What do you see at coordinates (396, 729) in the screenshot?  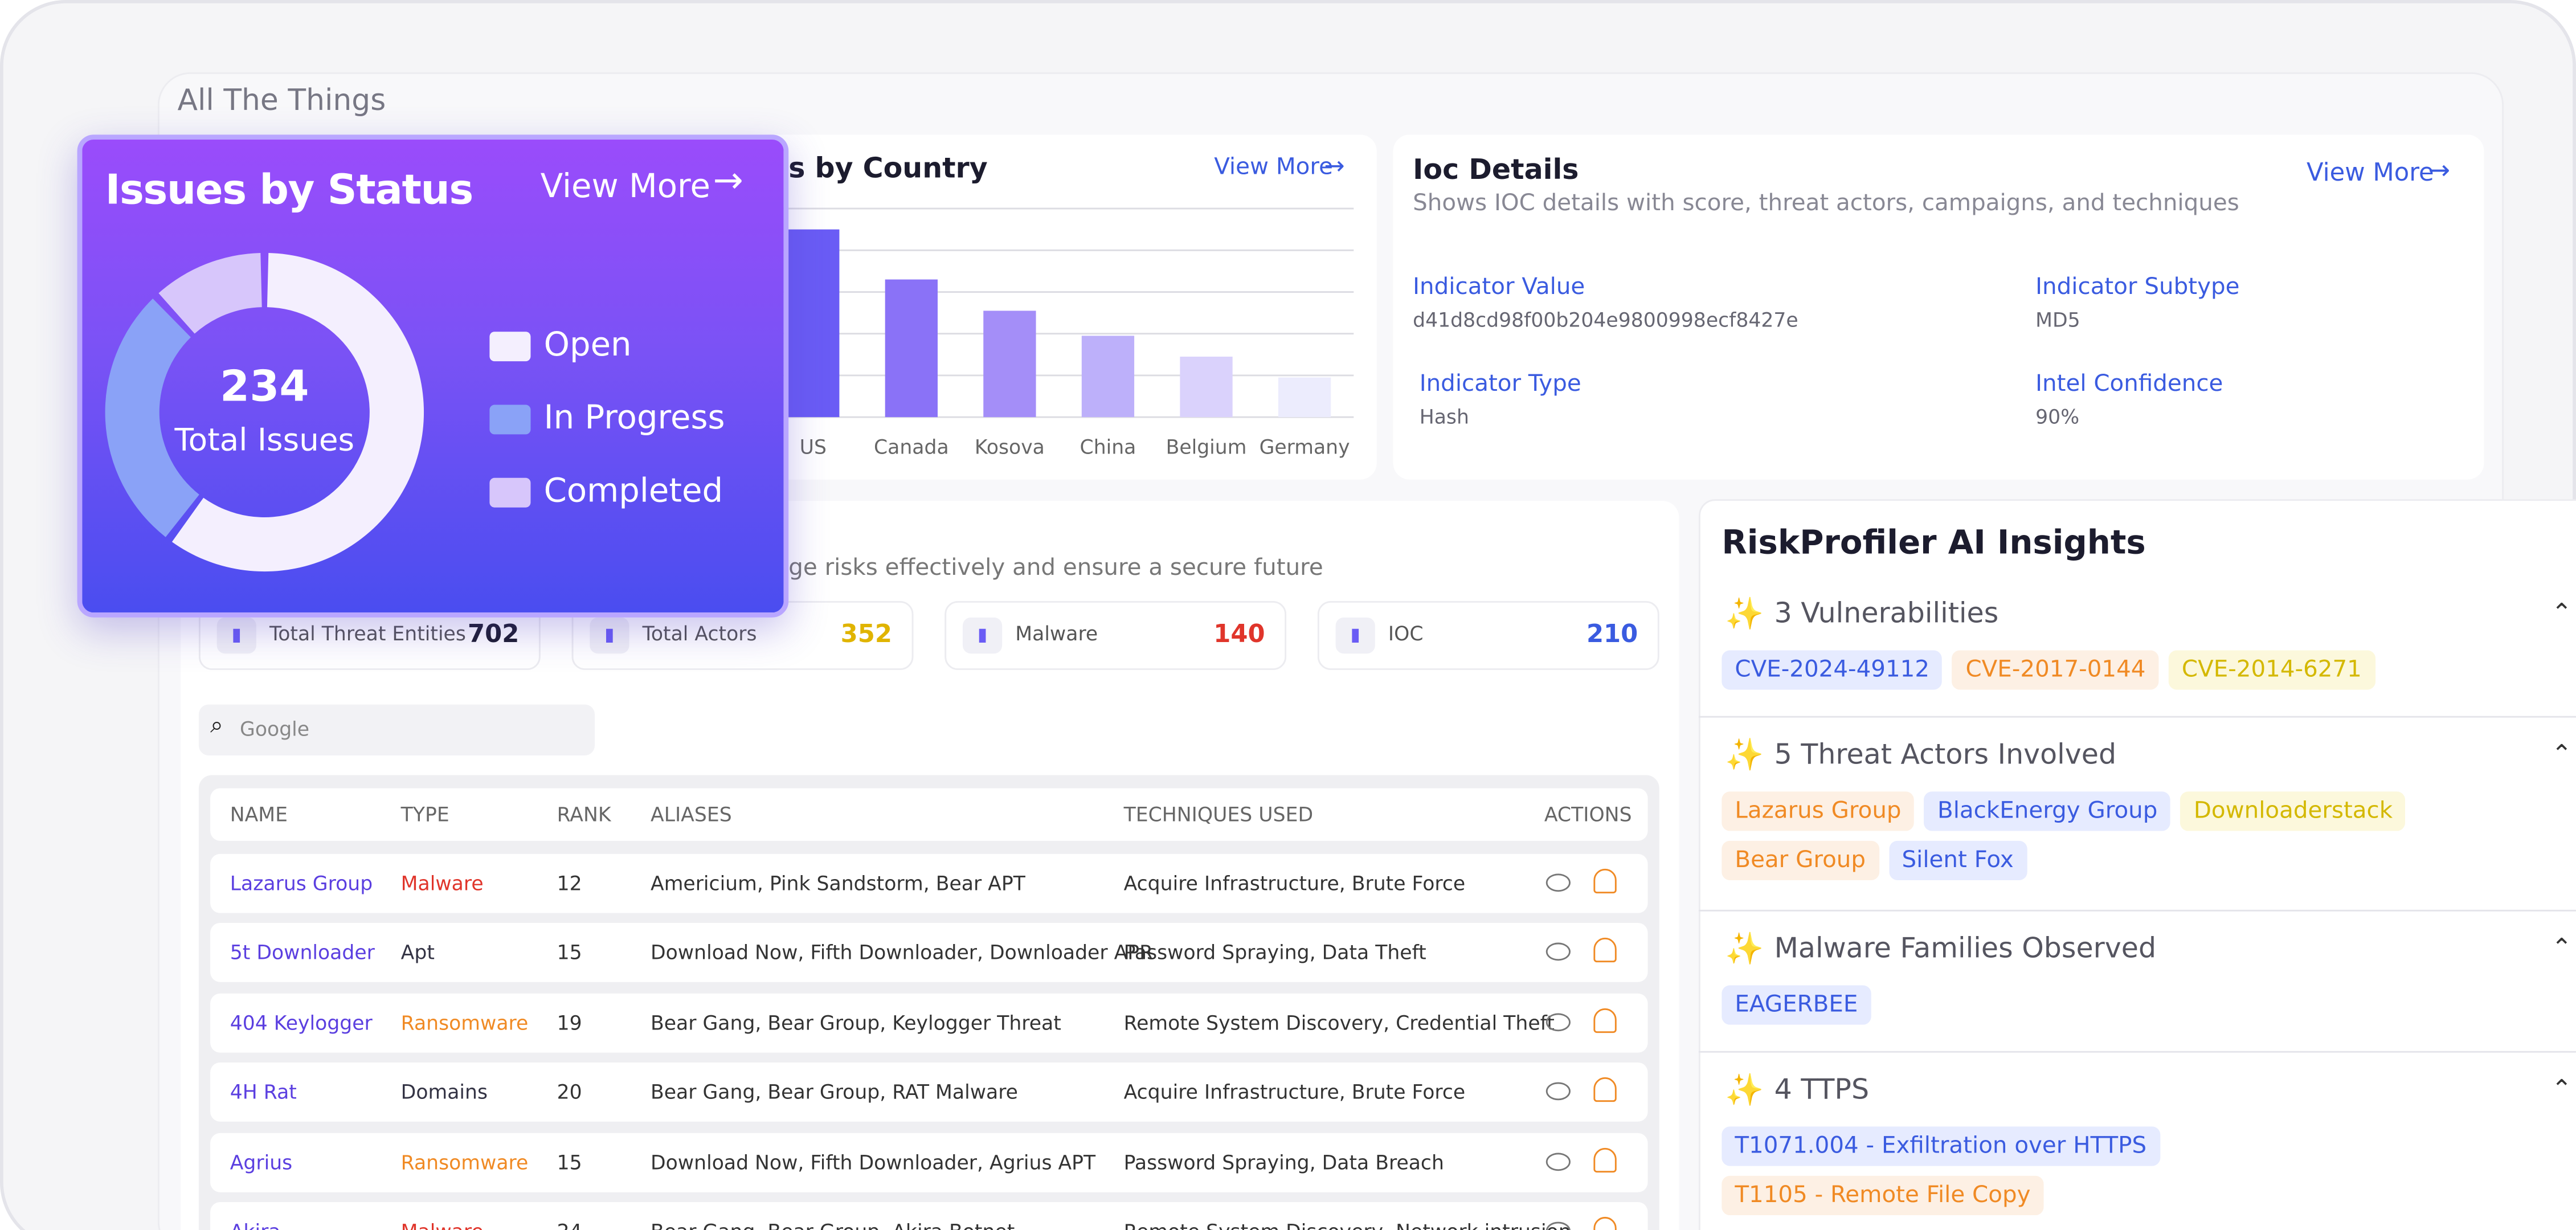 I see `search-box: ⌕ Google` at bounding box center [396, 729].